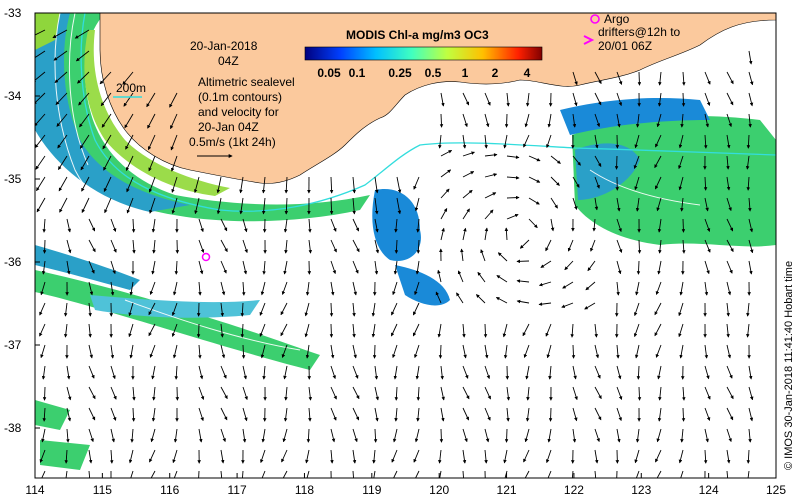 The height and width of the screenshot is (500, 800). What do you see at coordinates (433, 73) in the screenshot?
I see `colorbar-tick-label: 0.5` at bounding box center [433, 73].